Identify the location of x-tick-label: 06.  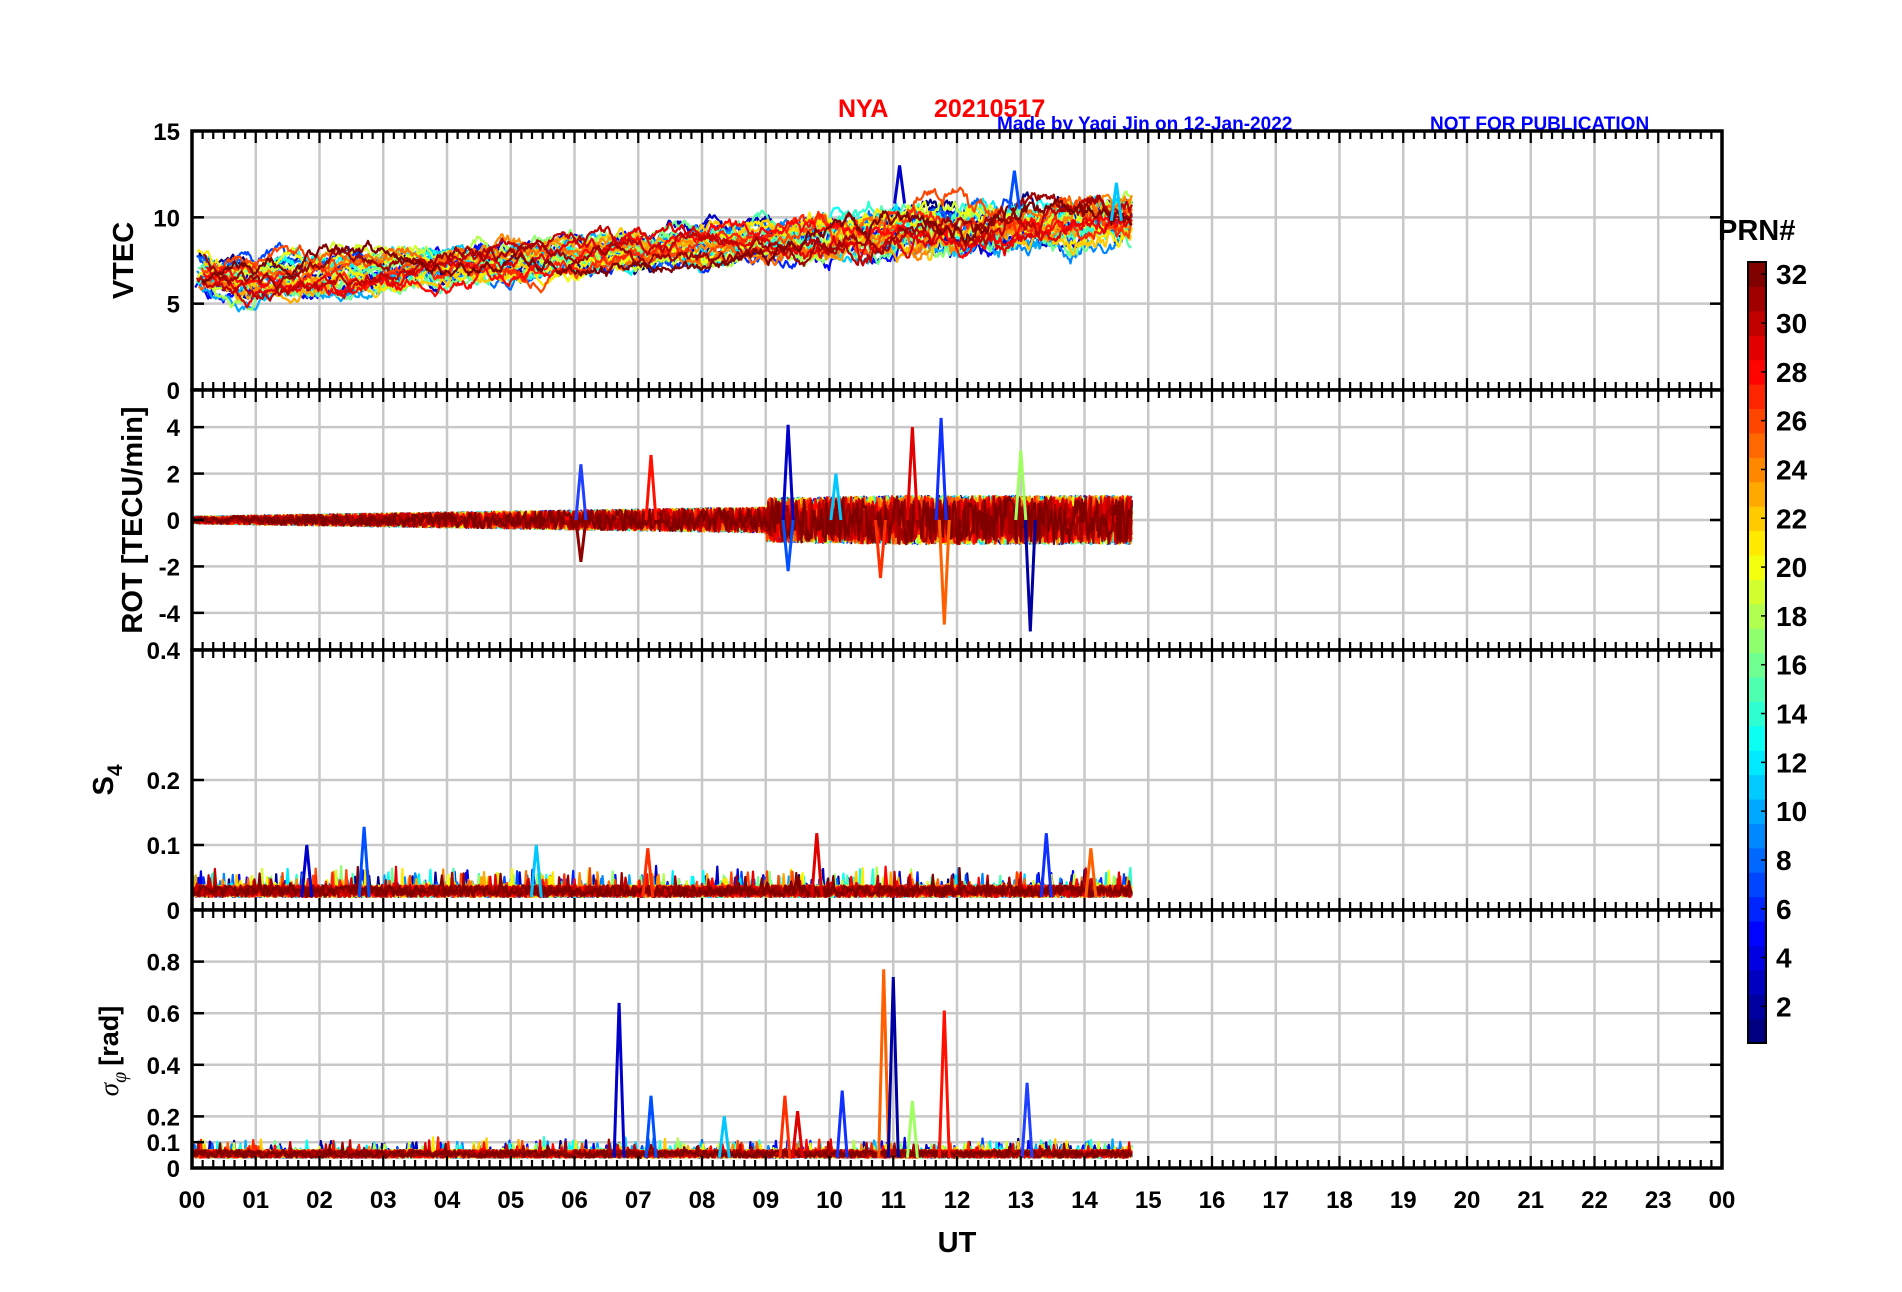
(574, 1200).